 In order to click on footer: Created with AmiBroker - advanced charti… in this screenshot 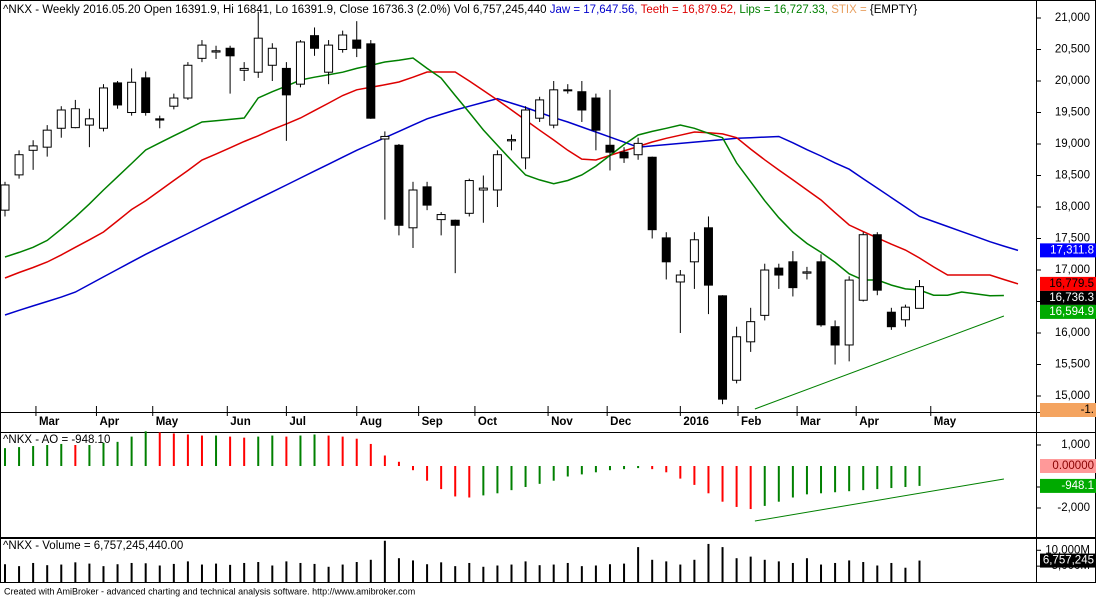, I will do `click(209, 591)`.